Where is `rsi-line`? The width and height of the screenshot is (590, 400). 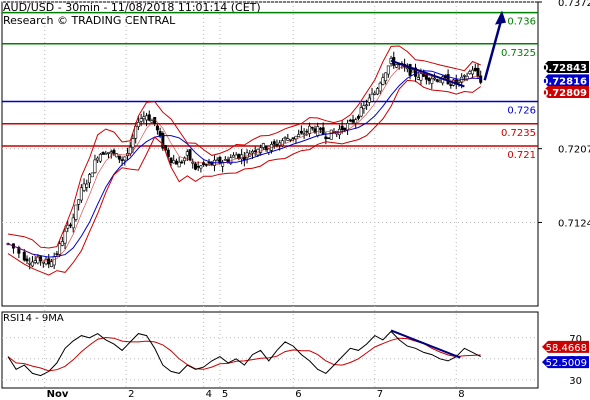 rsi-line is located at coordinates (244, 353).